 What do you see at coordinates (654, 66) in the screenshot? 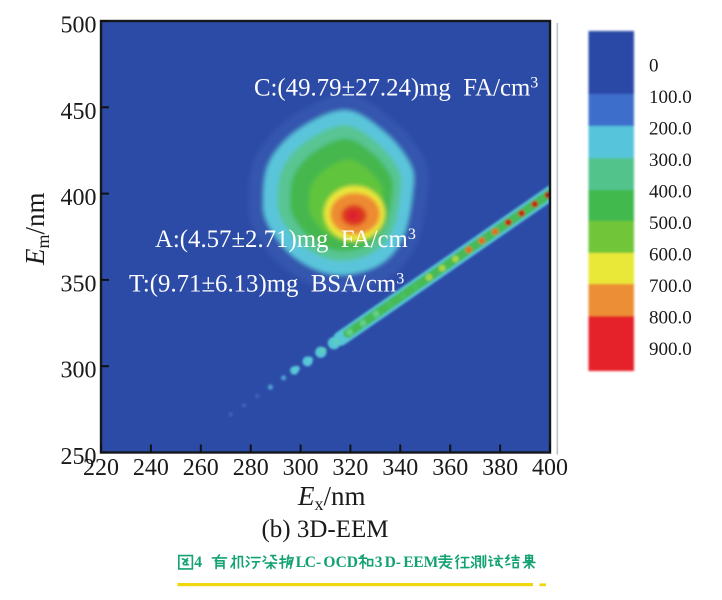
I see `svg-text: 0` at bounding box center [654, 66].